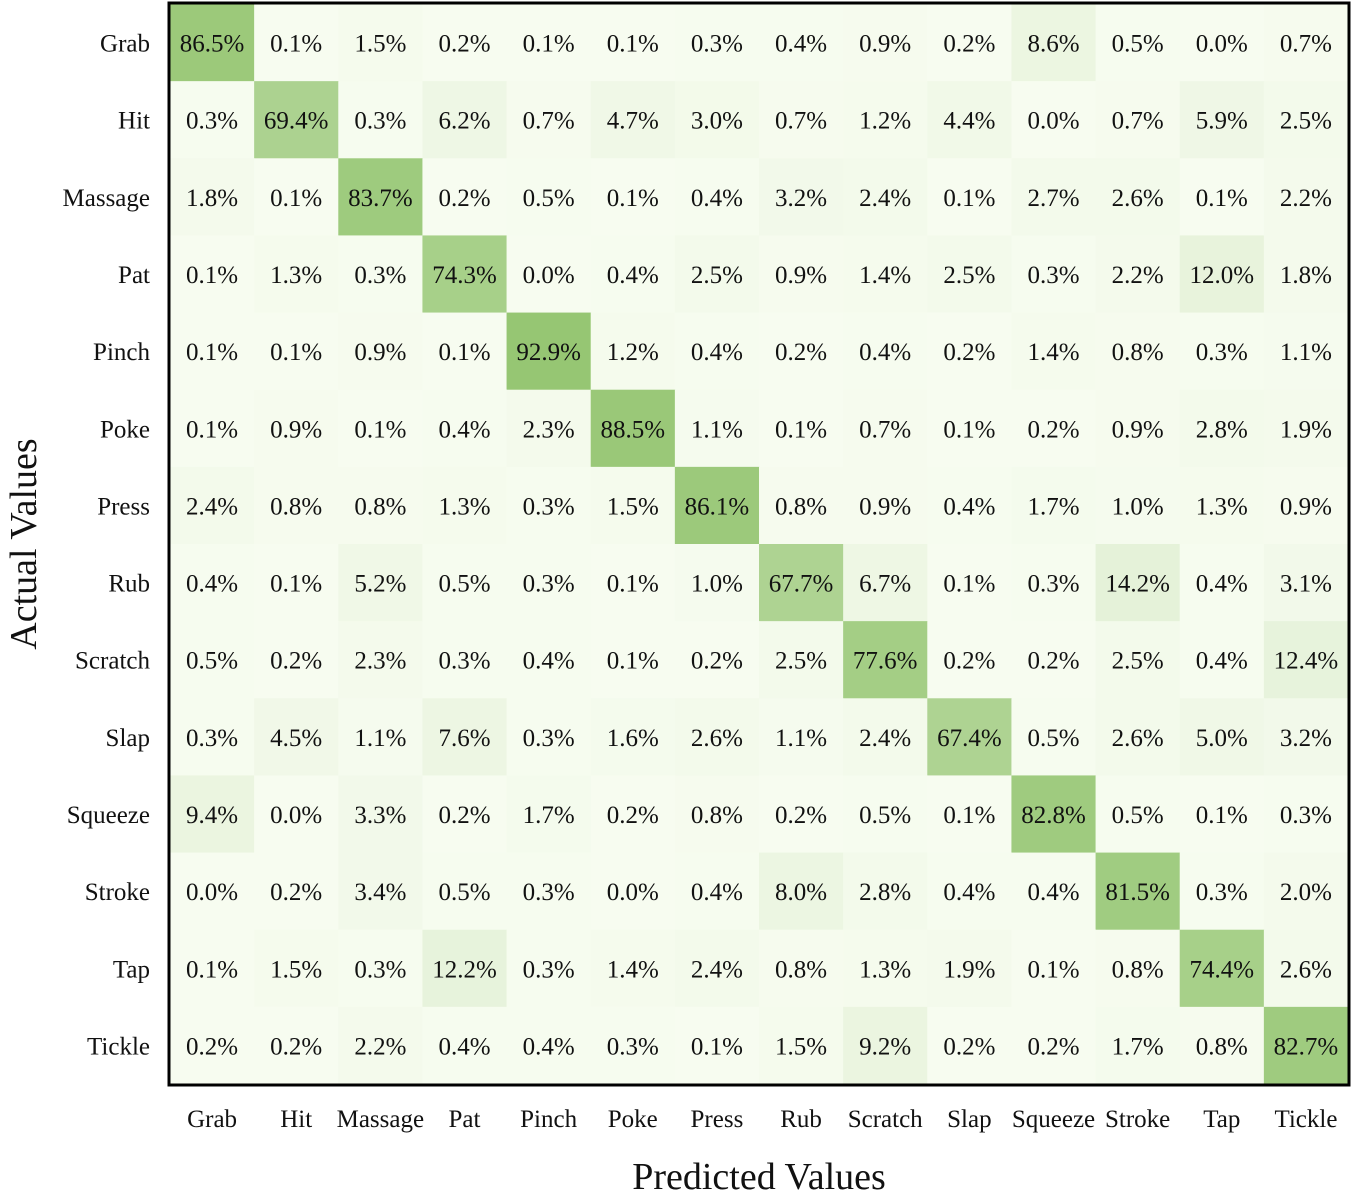  I want to click on heatmap-cell-squeeze-scratch, so click(885, 814).